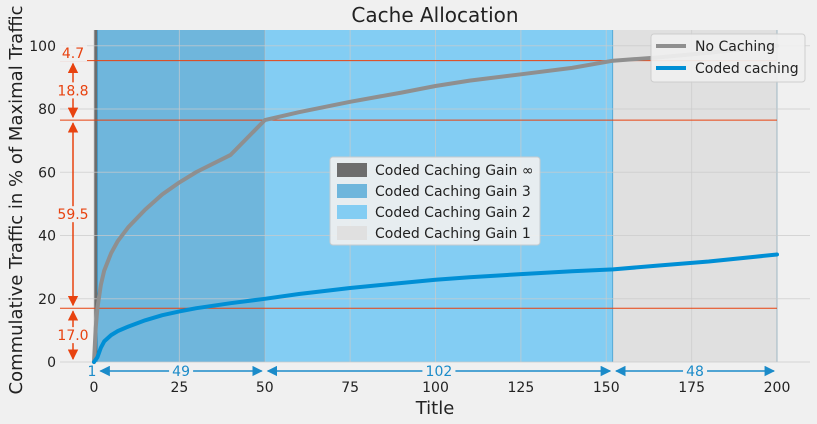 The image size is (817, 424). What do you see at coordinates (435, 388) in the screenshot?
I see `x-tick-label: 100` at bounding box center [435, 388].